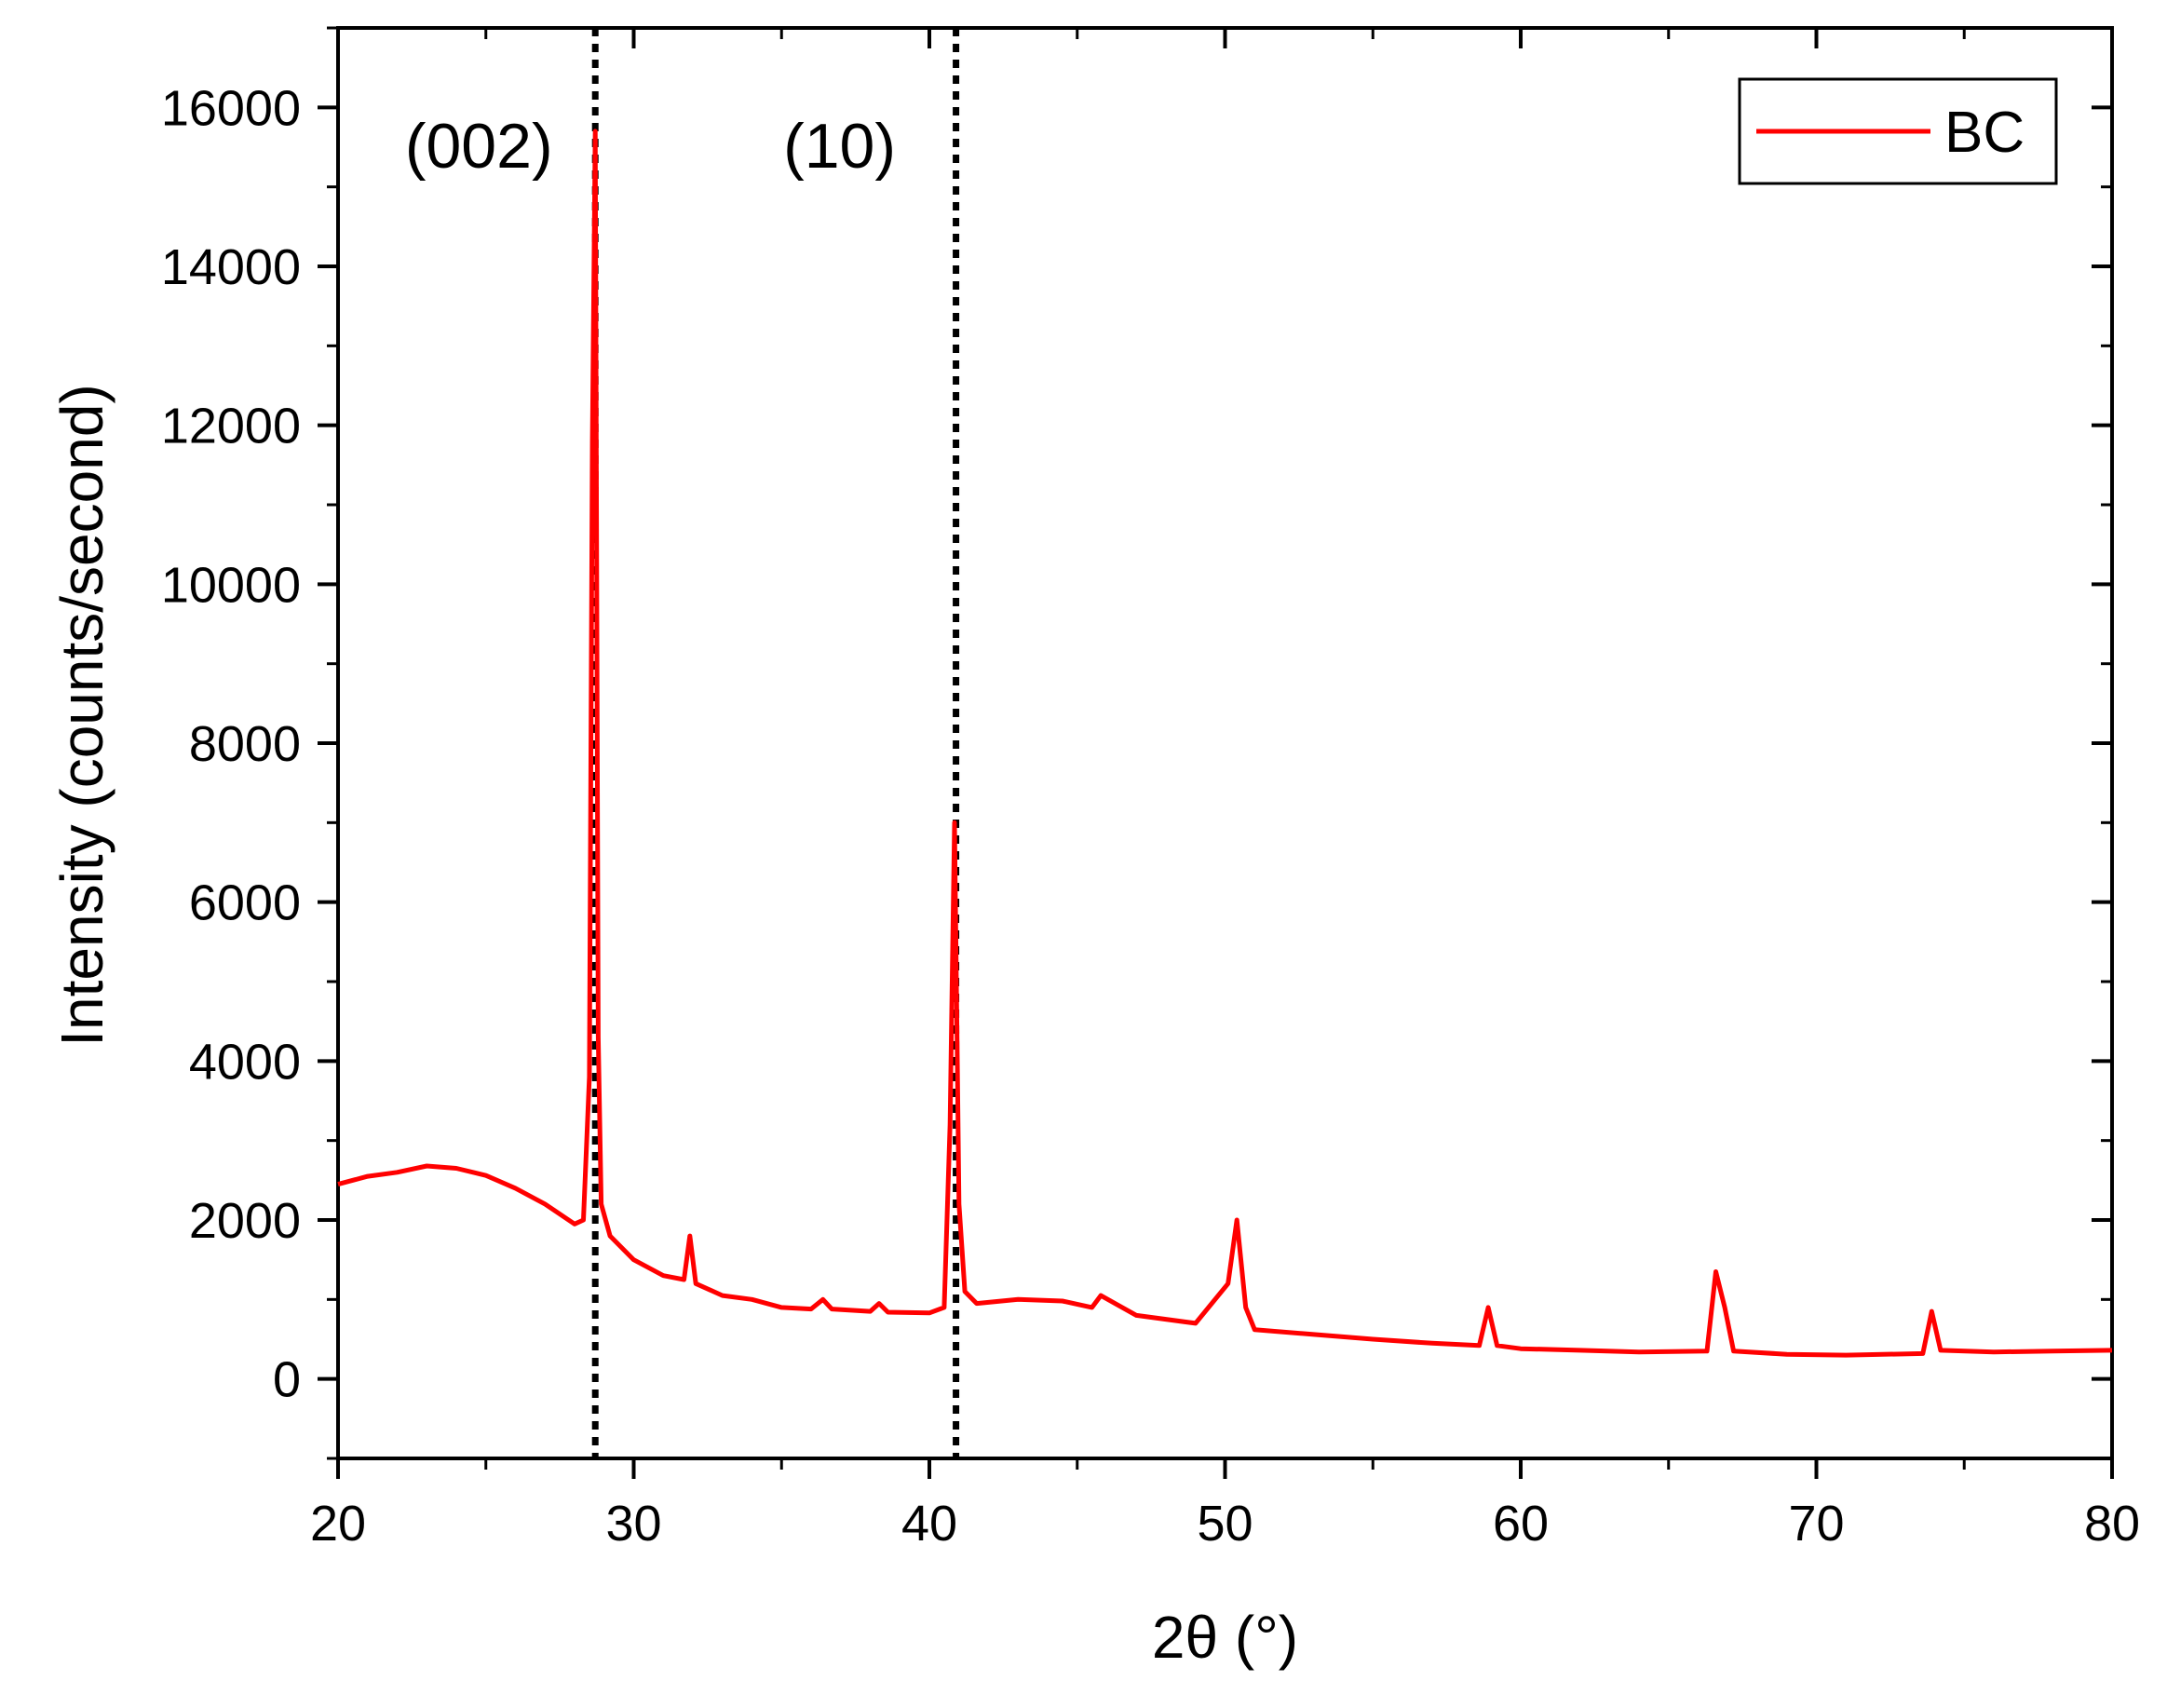 This screenshot has width=2167, height=1708. I want to click on y-tick-label: 2000, so click(245, 1221).